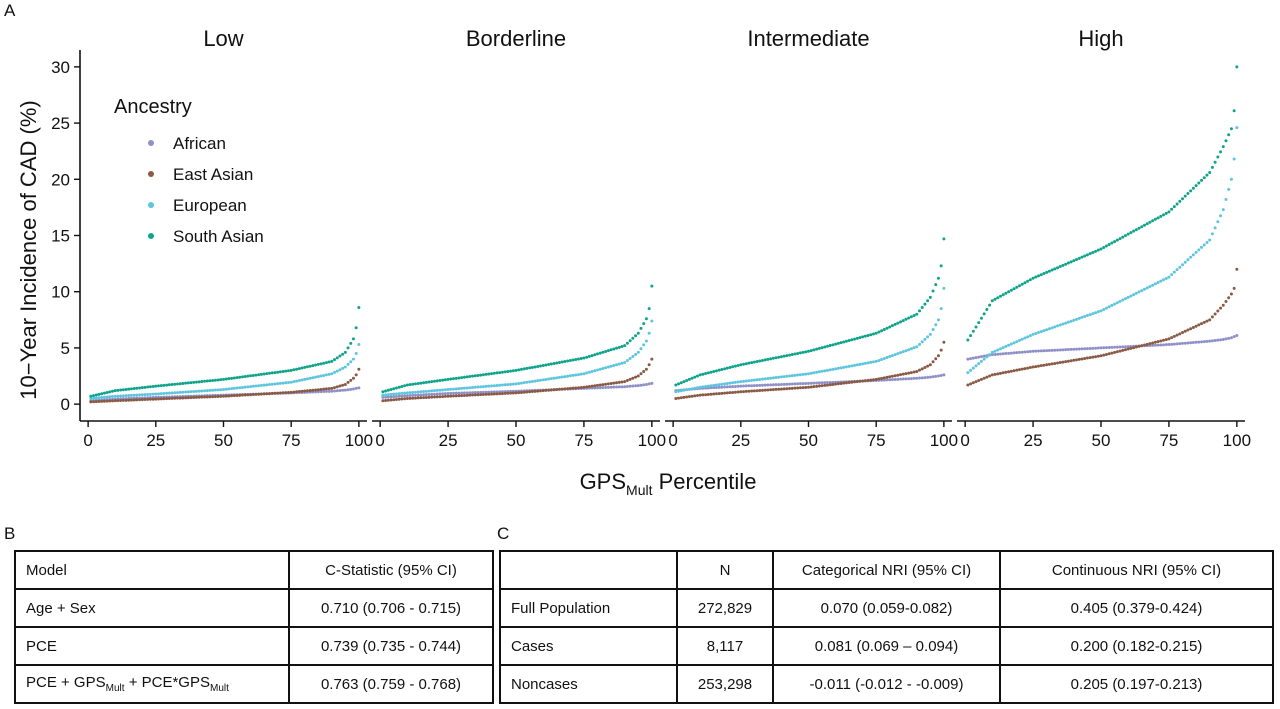 This screenshot has width=1280, height=709. I want to click on x-tick-label: 25, so click(740, 440).